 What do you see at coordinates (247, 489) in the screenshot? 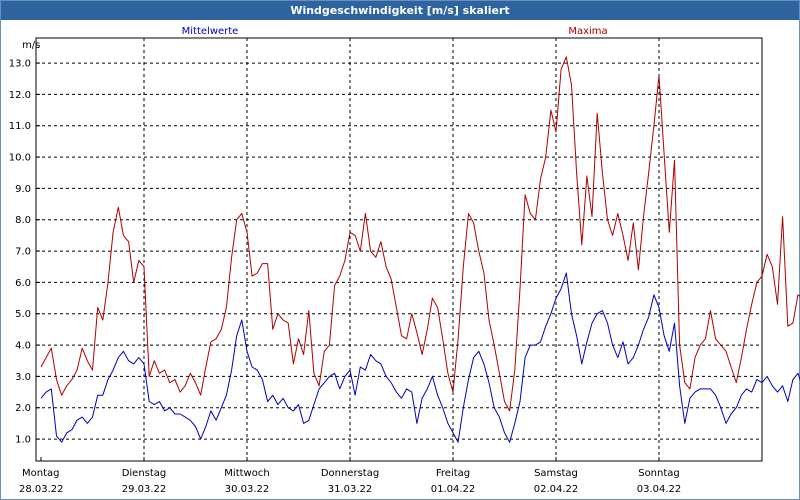
I see `x-tick-date: 30.03.22` at bounding box center [247, 489].